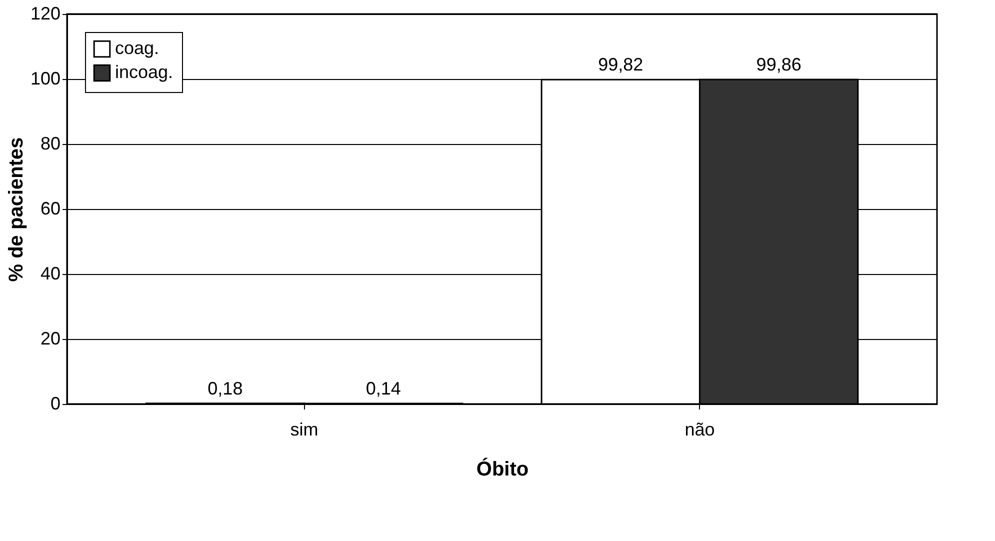  I want to click on y-tick-label: 80, so click(50, 144).